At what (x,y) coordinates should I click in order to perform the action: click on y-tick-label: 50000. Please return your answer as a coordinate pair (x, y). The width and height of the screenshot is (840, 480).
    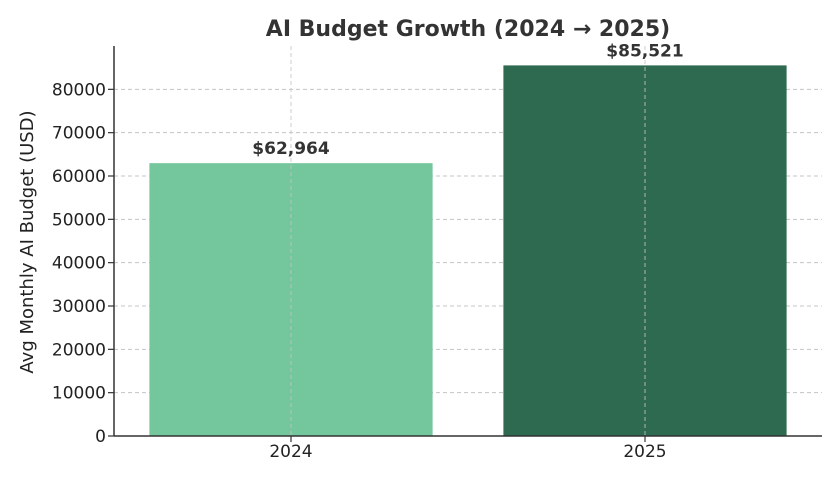
    Looking at the image, I should click on (79, 220).